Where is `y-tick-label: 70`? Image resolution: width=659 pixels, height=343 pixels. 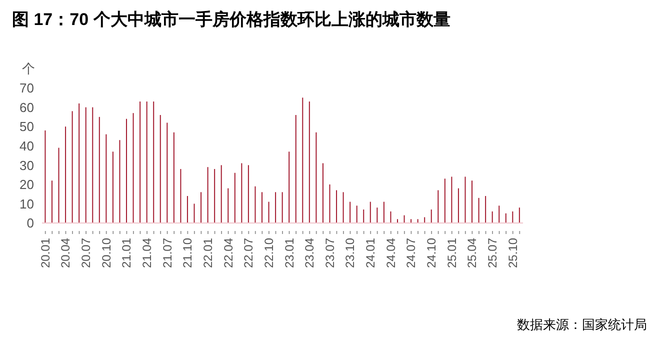 y-tick-label: 70 is located at coordinates (27, 88).